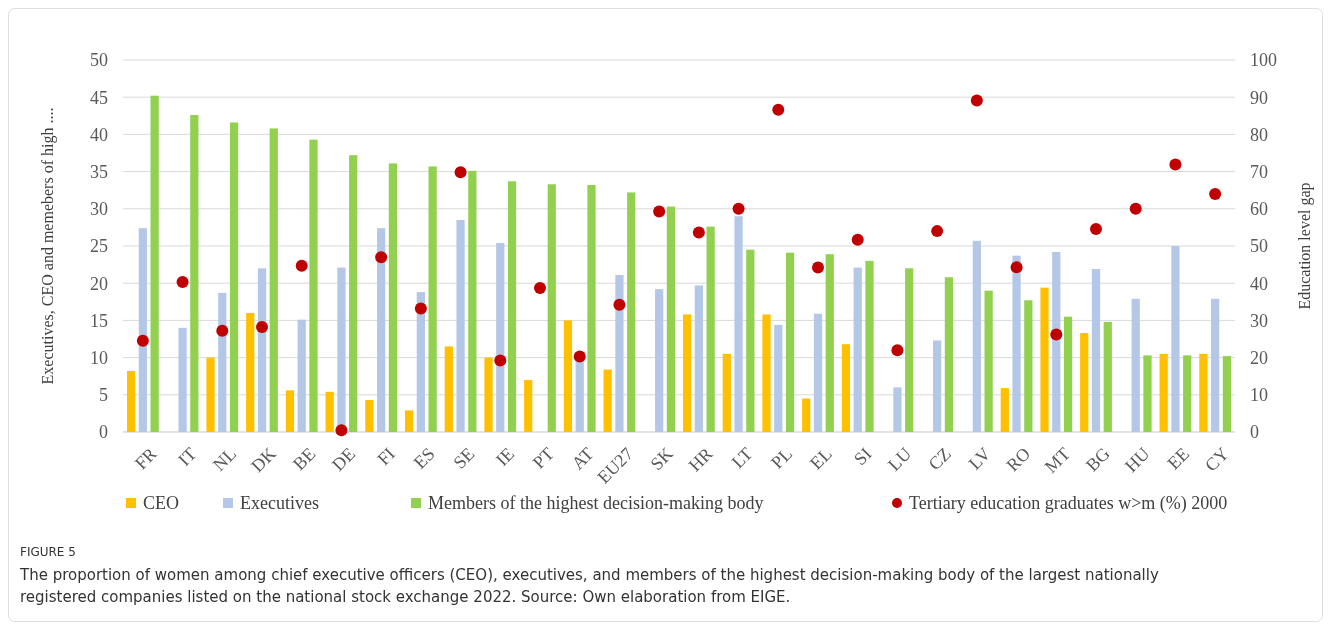  Describe the element at coordinates (582, 458) in the screenshot. I see `x-tick-label: AT` at that location.